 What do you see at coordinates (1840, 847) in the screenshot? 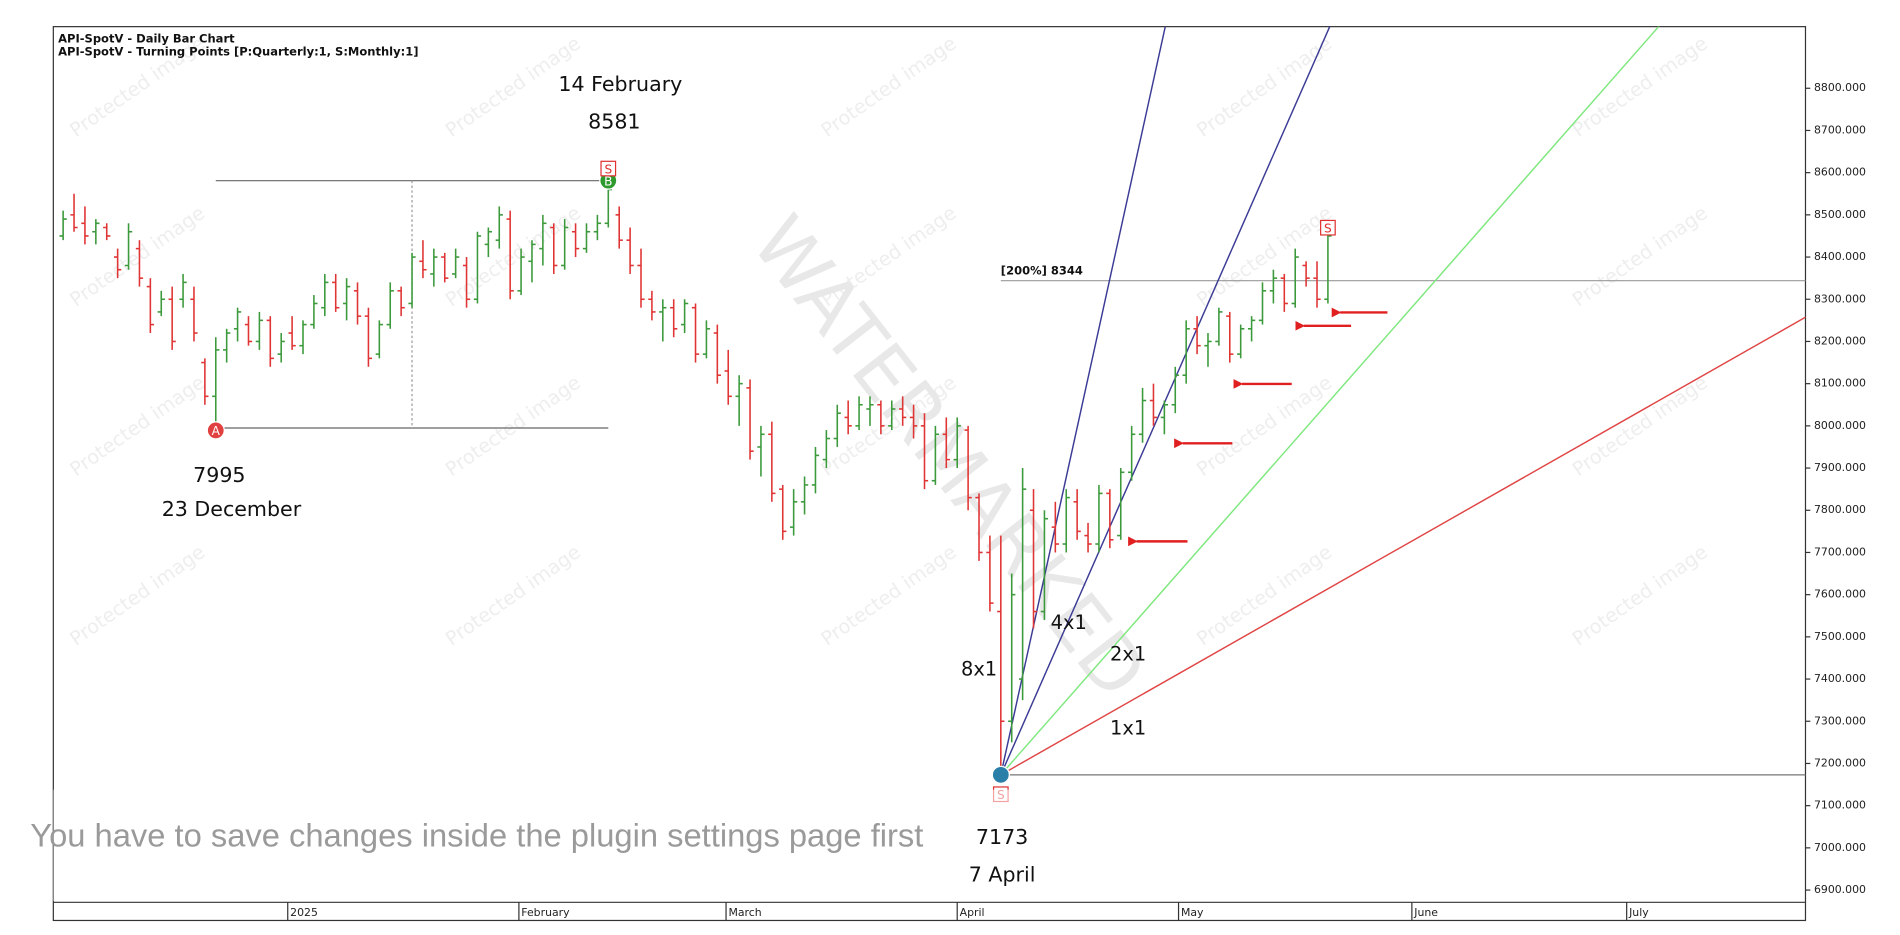
I see `y-tick-label: 7000.000` at bounding box center [1840, 847].